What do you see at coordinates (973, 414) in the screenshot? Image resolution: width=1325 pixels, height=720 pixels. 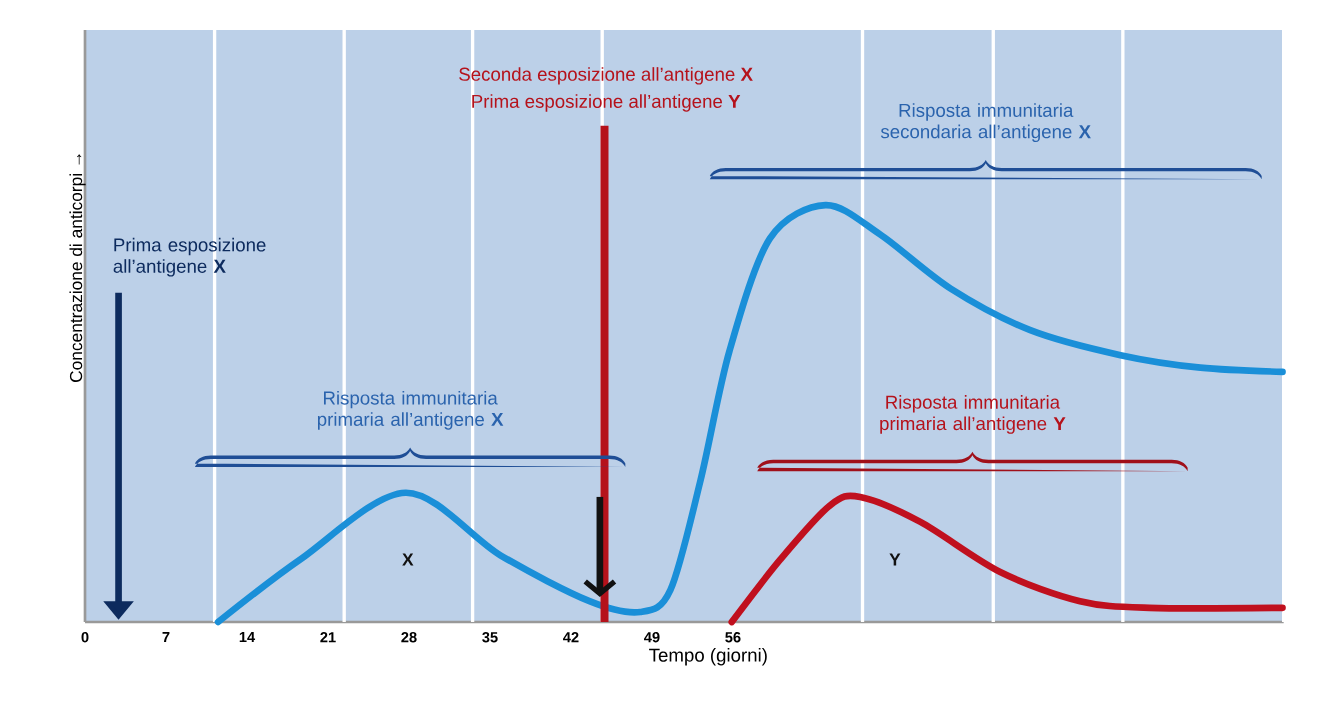 I see `annotation: Risposta immunitaria primaria all’antigene Y` at bounding box center [973, 414].